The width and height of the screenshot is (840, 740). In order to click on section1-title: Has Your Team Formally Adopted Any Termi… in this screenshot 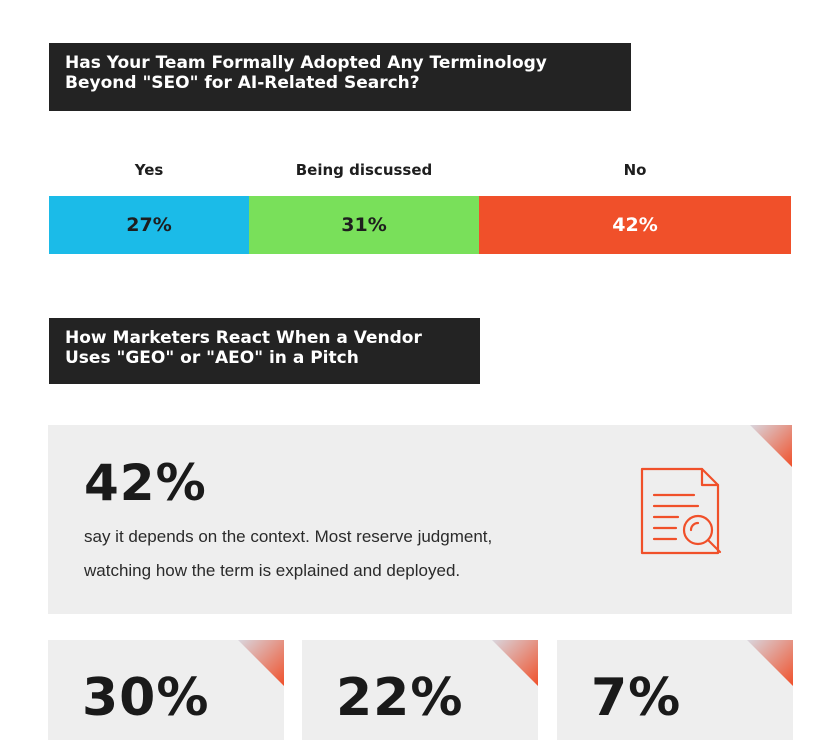, I will do `click(340, 77)`.